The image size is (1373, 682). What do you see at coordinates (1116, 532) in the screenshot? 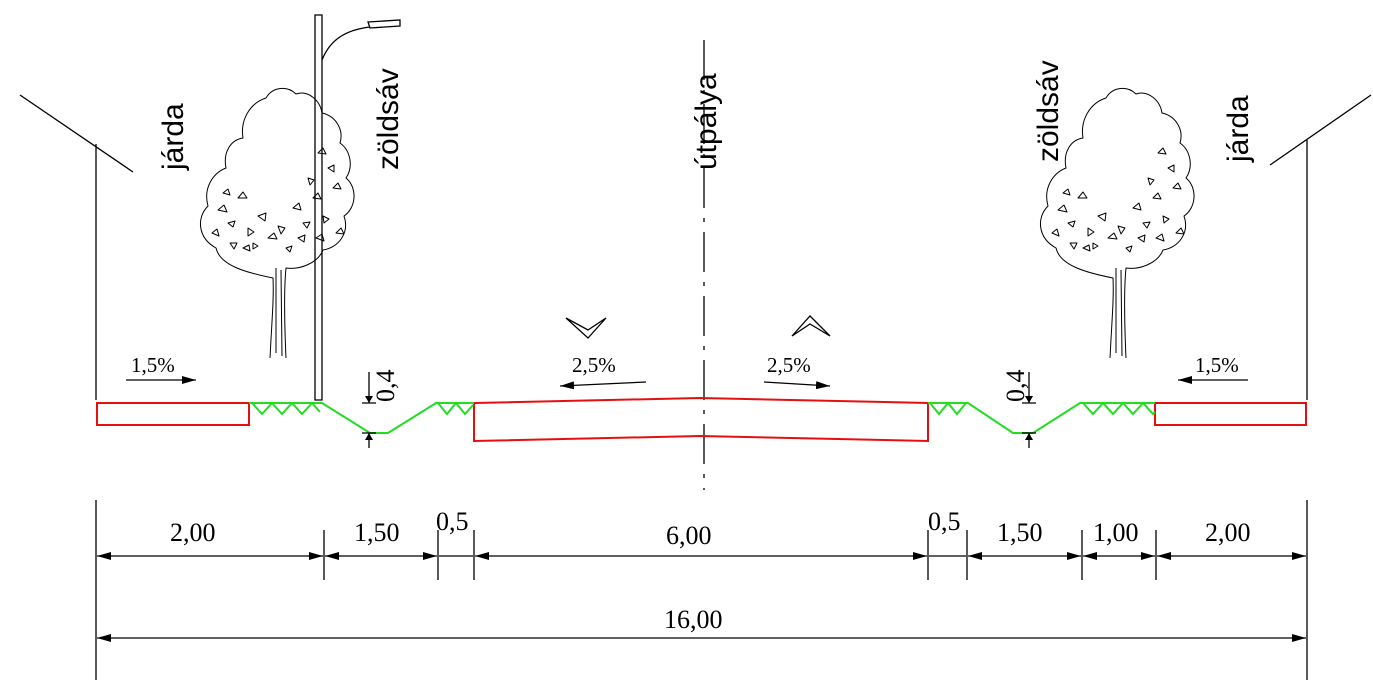
I see `dim-label-7: 1,00` at bounding box center [1116, 532].